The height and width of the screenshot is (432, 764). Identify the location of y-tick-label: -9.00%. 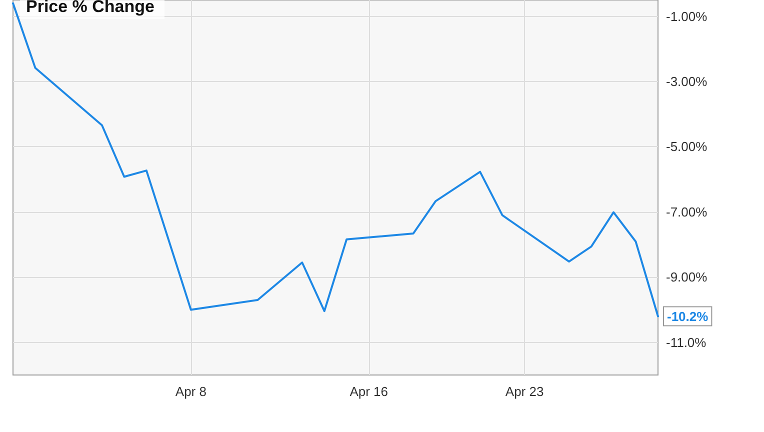
(687, 277).